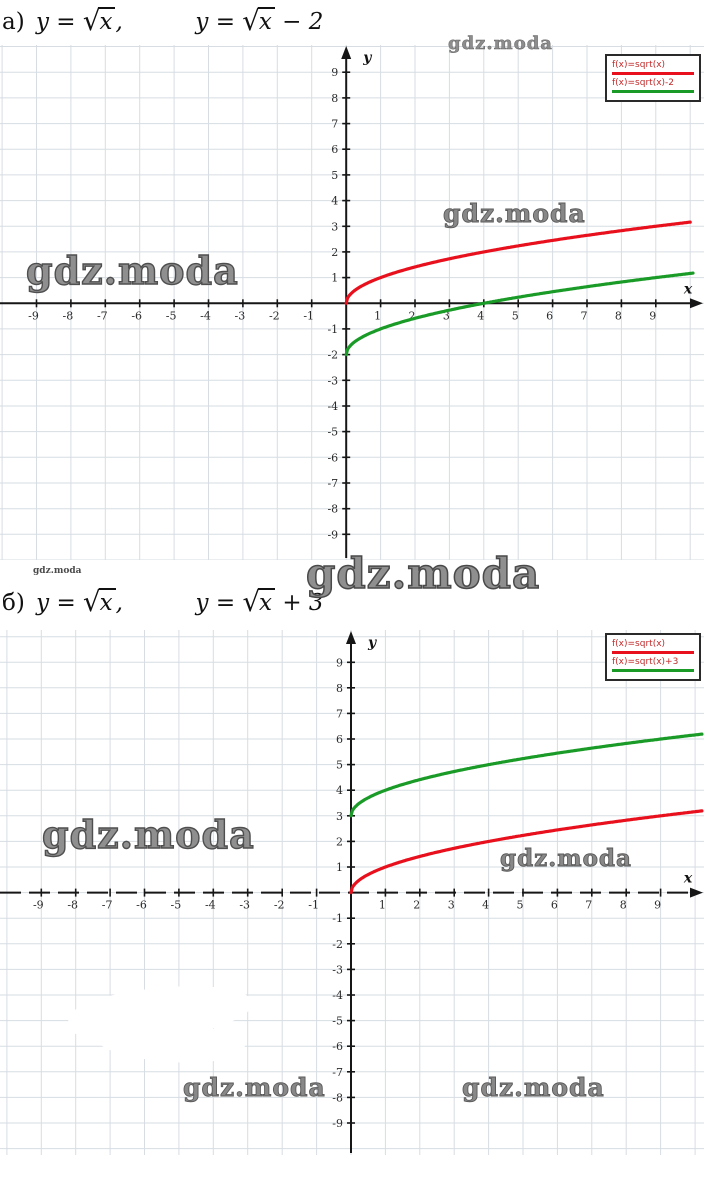 The height and width of the screenshot is (1190, 704). Describe the element at coordinates (337, 995) in the screenshot. I see `y-tick-label: -4` at that location.